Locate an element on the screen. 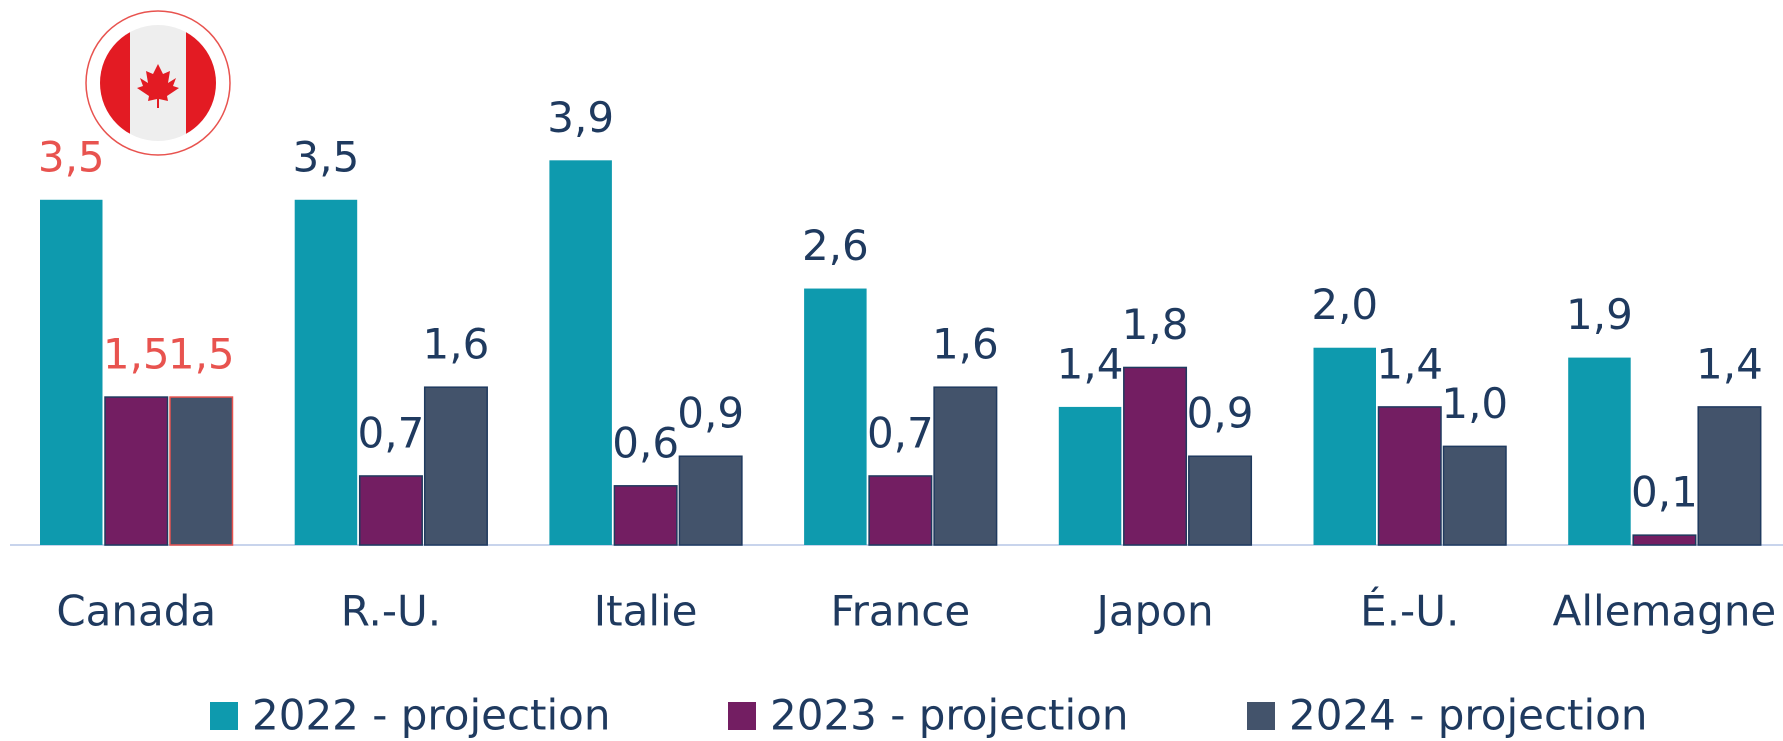 The height and width of the screenshot is (741, 1783). x-tick-label: Canada is located at coordinates (136, 611).